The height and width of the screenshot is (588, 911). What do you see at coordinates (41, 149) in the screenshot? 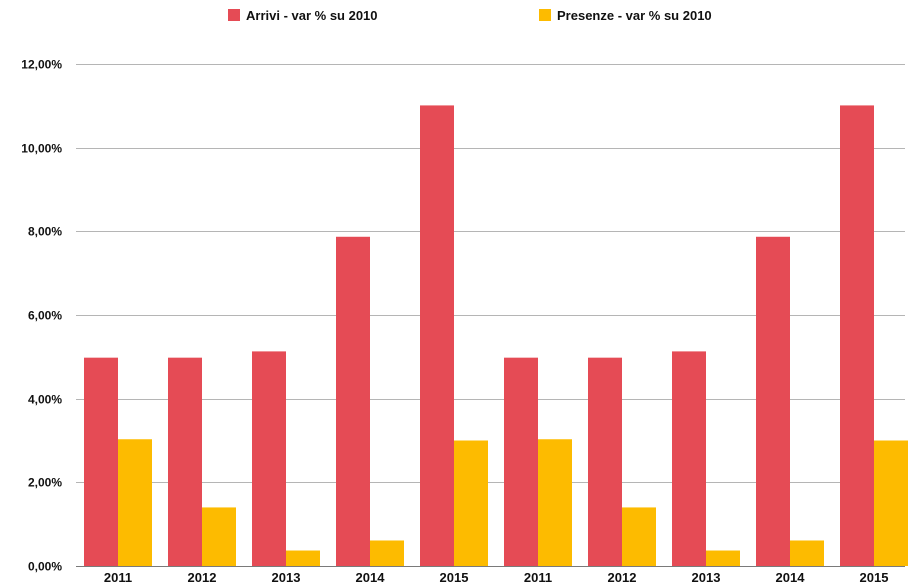
I see `y-tick-label: 10,00%` at bounding box center [41, 149].